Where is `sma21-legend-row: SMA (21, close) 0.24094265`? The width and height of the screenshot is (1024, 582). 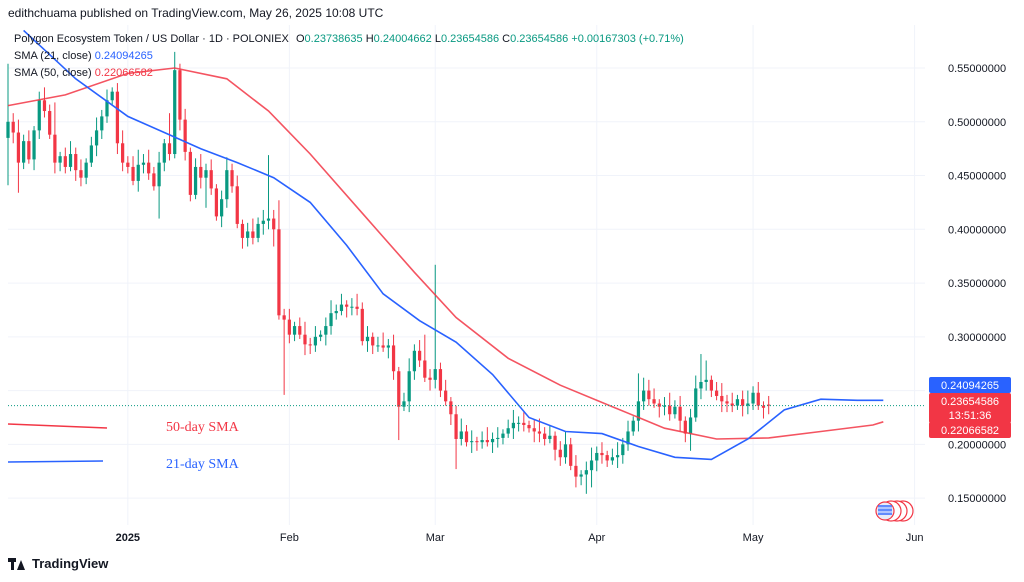 sma21-legend-row: SMA (21, close) 0.24094265 is located at coordinates (349, 56).